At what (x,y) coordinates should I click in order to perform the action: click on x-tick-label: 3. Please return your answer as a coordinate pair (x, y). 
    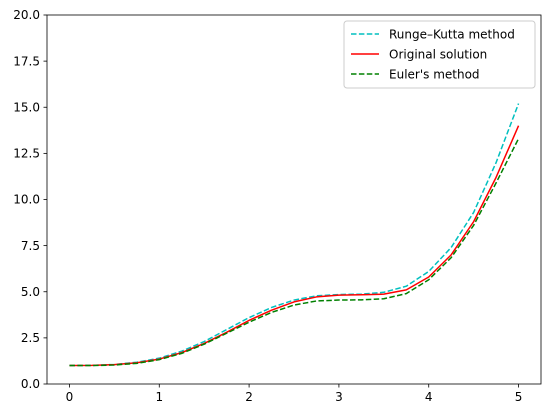
    Looking at the image, I should click on (339, 397).